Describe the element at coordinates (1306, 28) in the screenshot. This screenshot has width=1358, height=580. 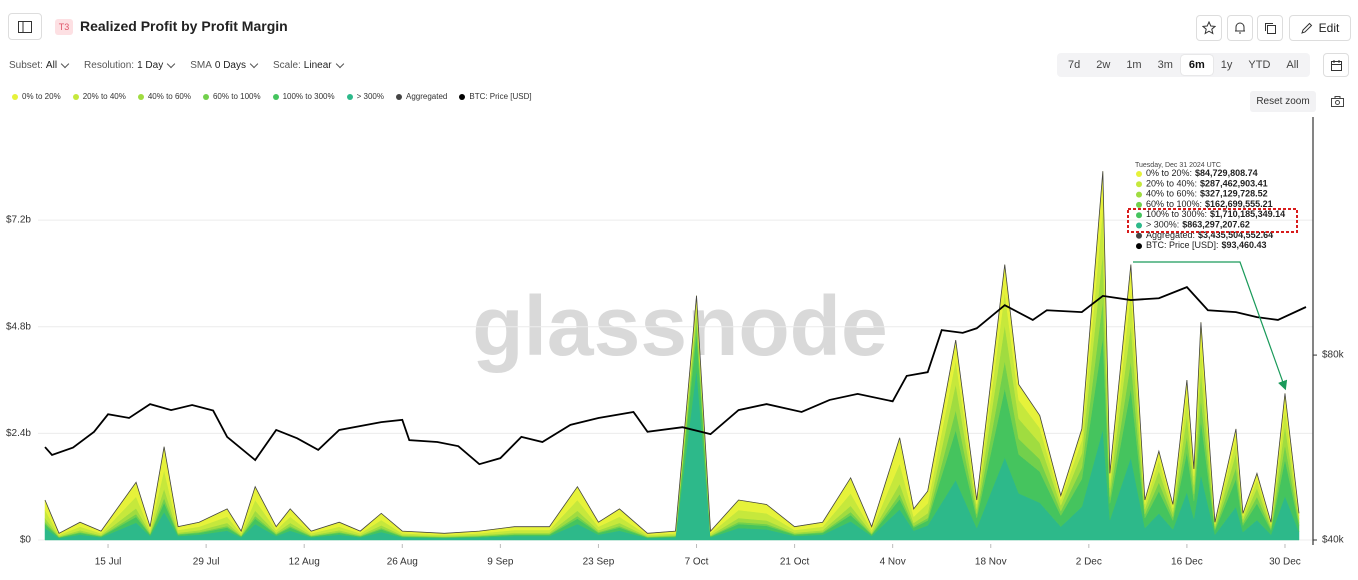
I see `pencil-icon` at that location.